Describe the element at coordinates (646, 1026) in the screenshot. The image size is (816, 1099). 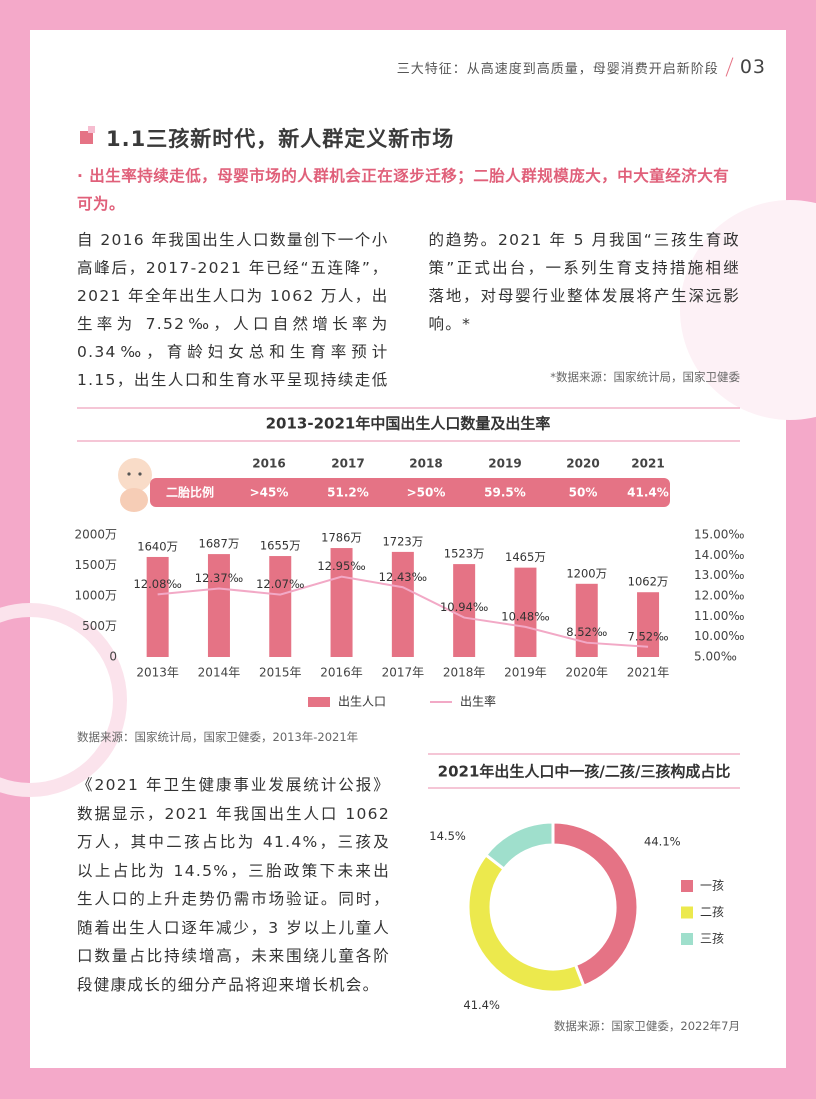
I see `source-note: 数据来源：国家卫健委，2022年7月` at that location.